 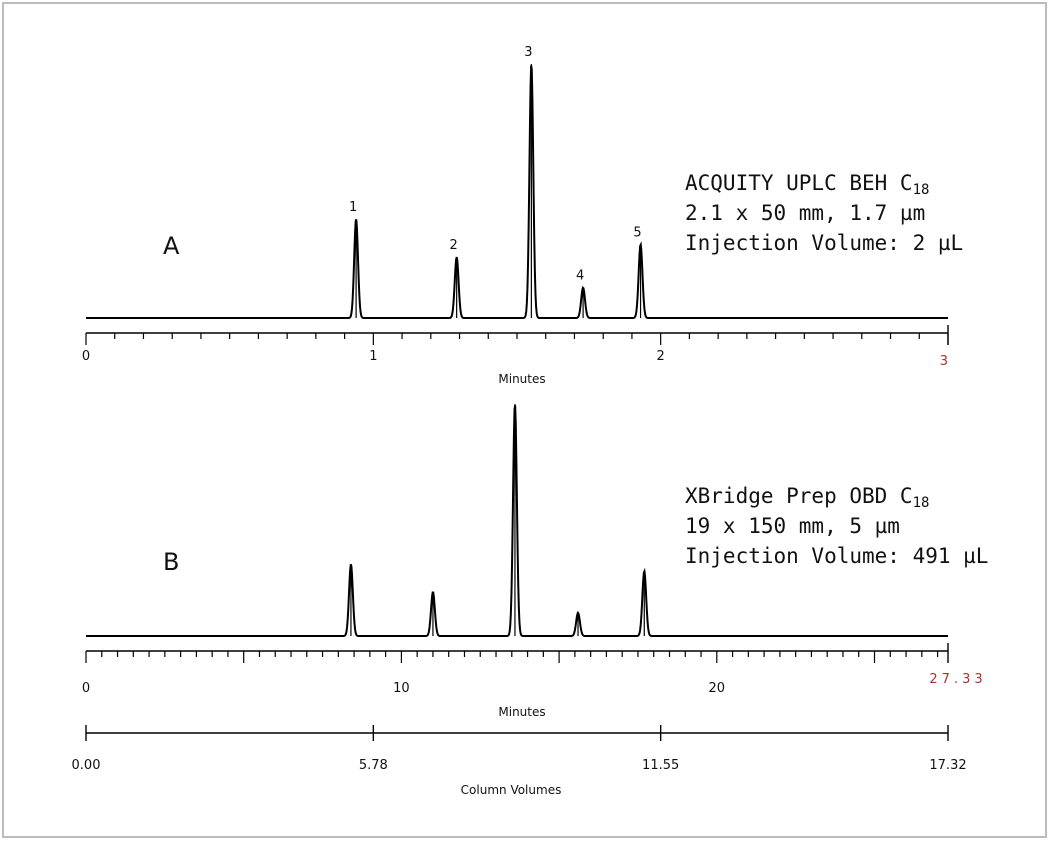 I want to click on a-peak-label-2: 2, so click(x=454, y=245).